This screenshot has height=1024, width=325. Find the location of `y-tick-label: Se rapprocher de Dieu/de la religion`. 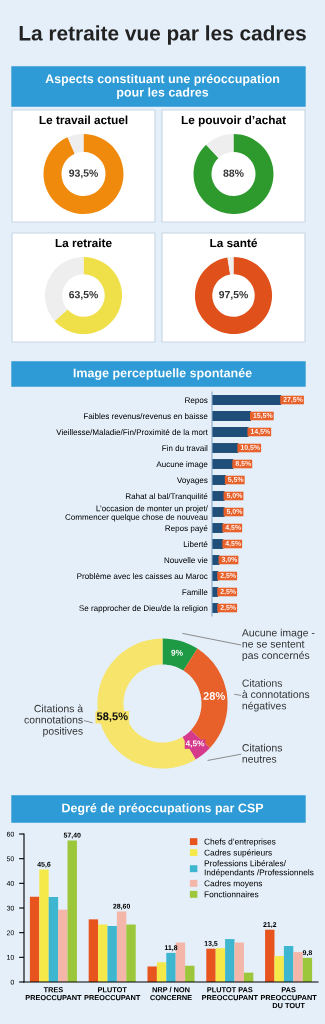

y-tick-label: Se rapprocher de Dieu/de la religion is located at coordinates (143, 609).